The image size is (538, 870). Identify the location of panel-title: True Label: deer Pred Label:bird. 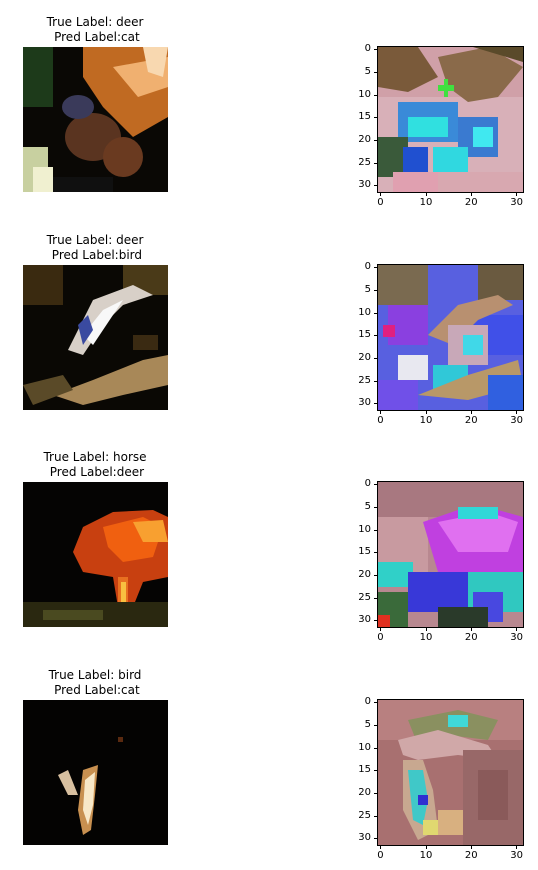
(95, 248).